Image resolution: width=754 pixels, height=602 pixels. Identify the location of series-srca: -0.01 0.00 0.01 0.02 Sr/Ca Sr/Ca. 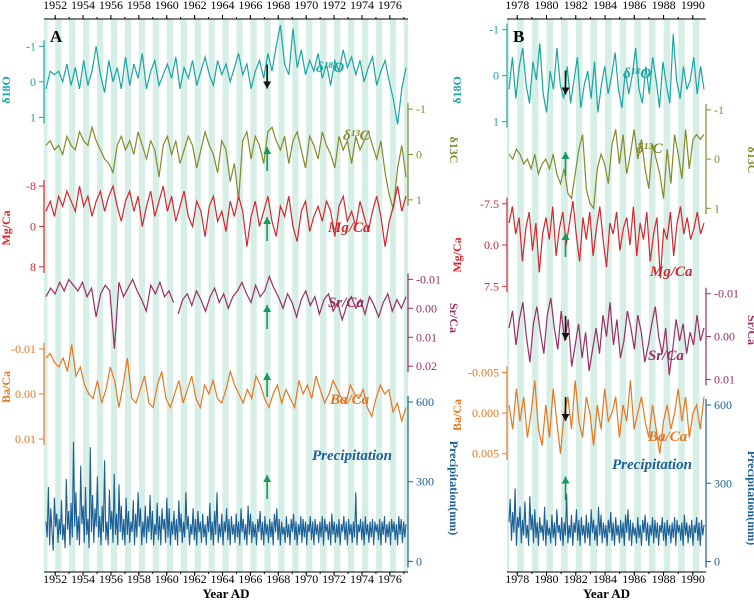
(253, 322).